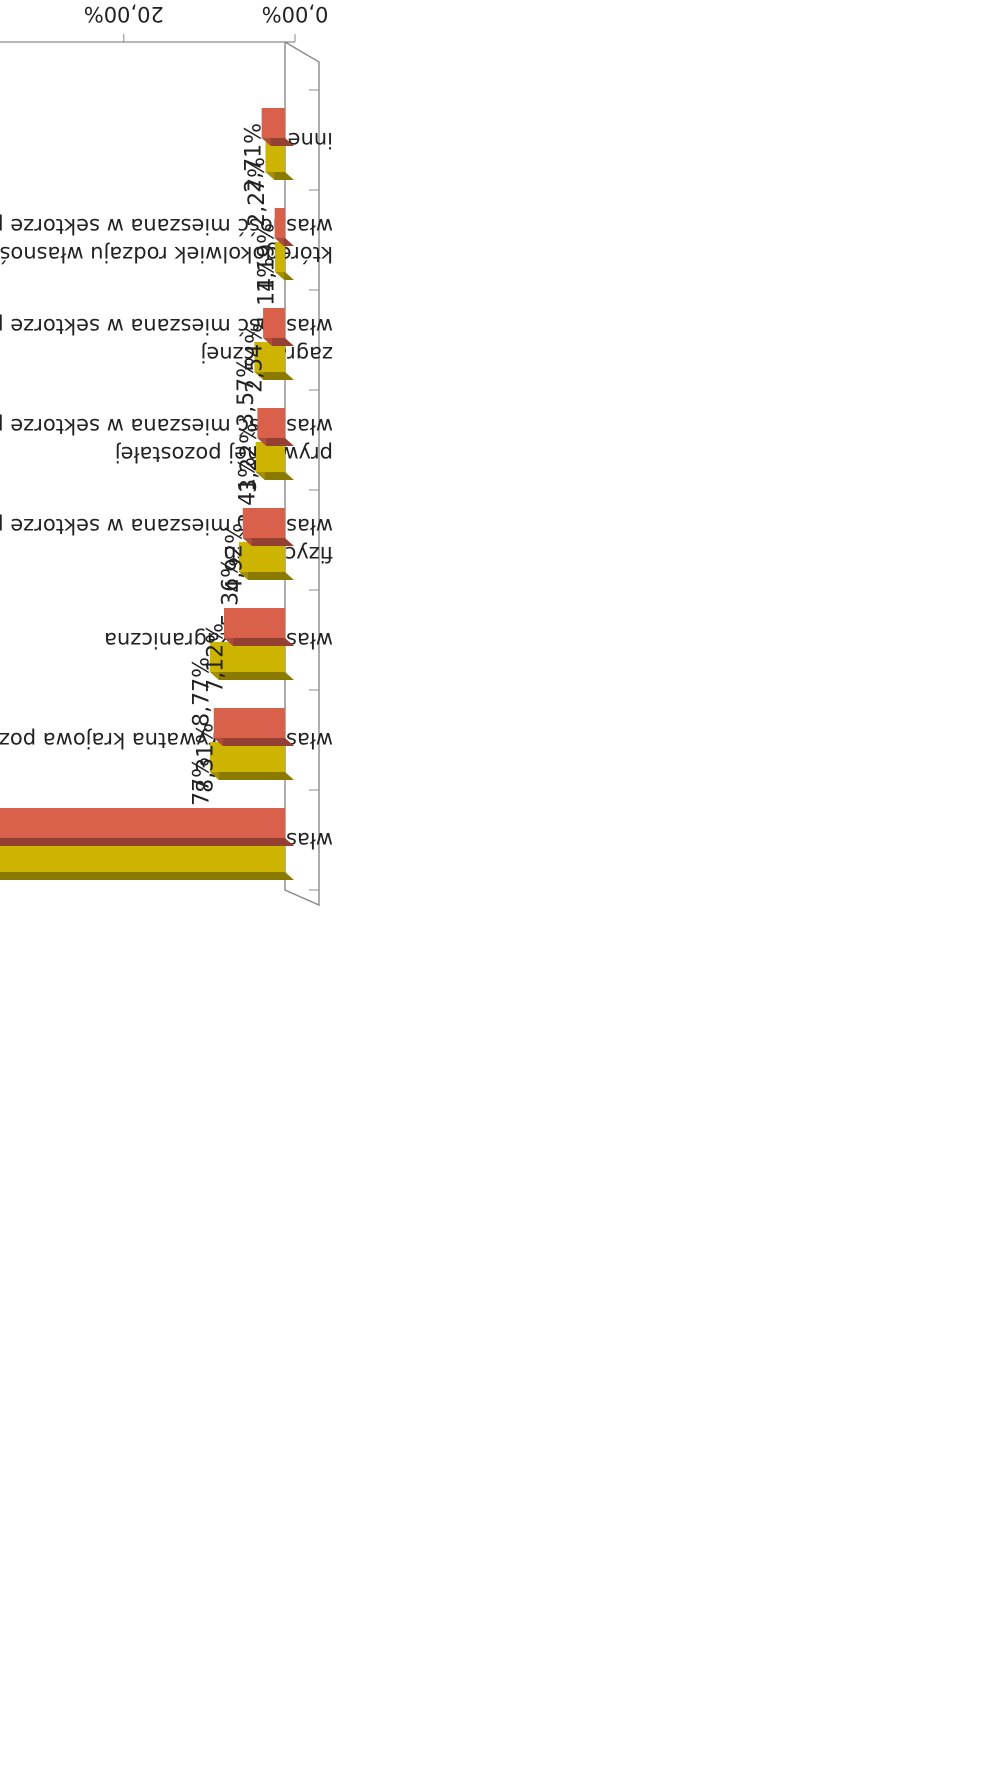 The width and height of the screenshot is (987, 1792). What do you see at coordinates (295, 14) in the screenshot?
I see `value-tick-label: 0,00%` at bounding box center [295, 14].